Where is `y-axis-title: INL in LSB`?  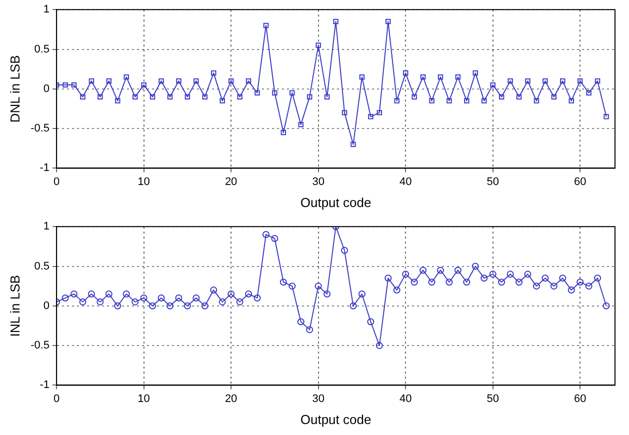
y-axis-title: INL in LSB is located at coordinates (14, 306).